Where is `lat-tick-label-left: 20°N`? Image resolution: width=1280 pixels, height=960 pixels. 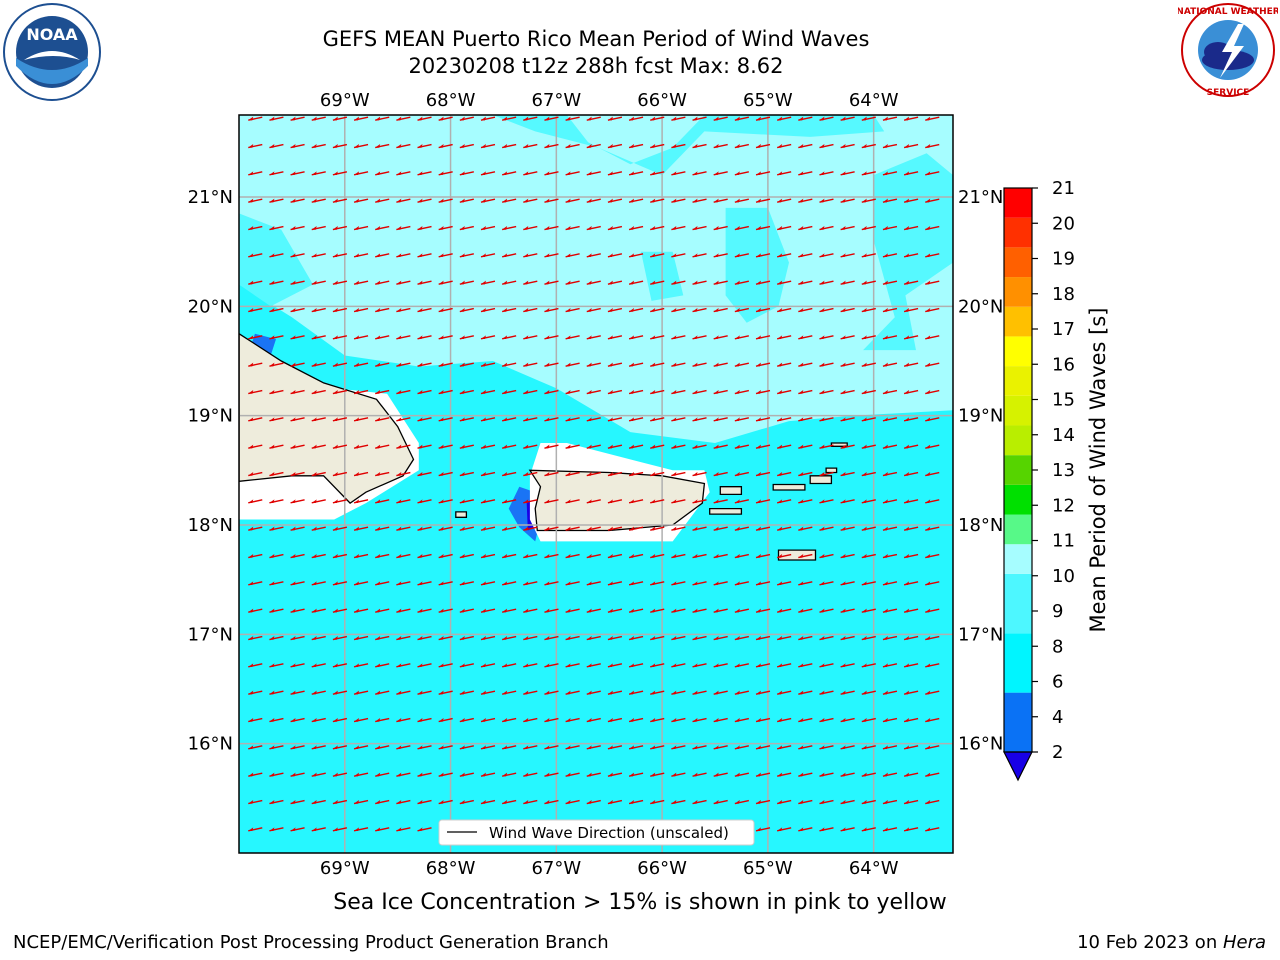 lat-tick-label-left: 20°N is located at coordinates (210, 306).